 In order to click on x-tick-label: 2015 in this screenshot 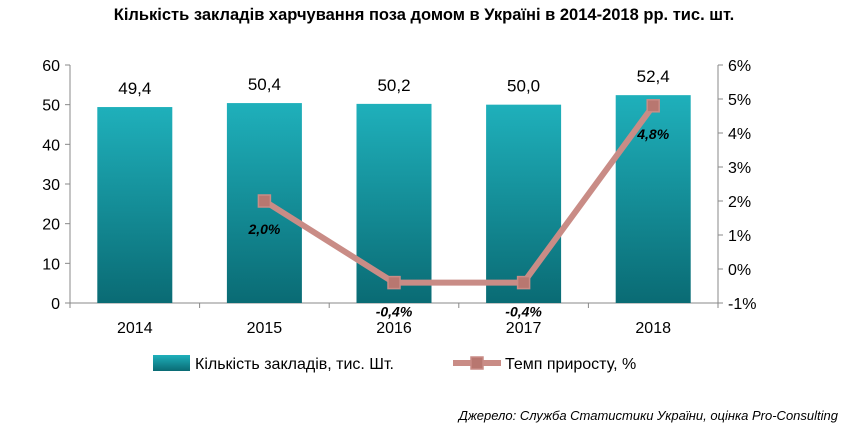, I will do `click(265, 328)`.